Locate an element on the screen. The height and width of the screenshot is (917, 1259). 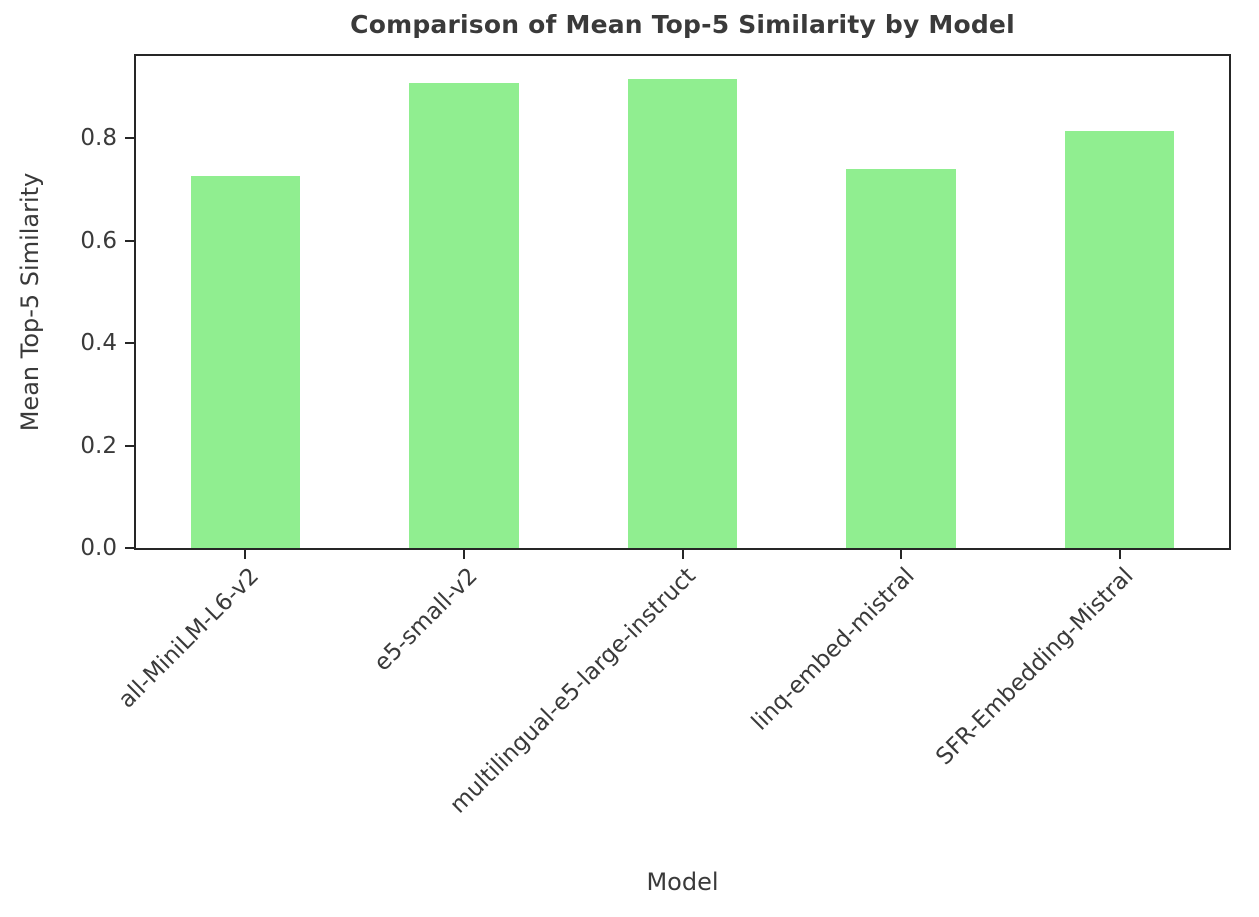
bar-SFR-Embedding-Mistral is located at coordinates (1120, 339).